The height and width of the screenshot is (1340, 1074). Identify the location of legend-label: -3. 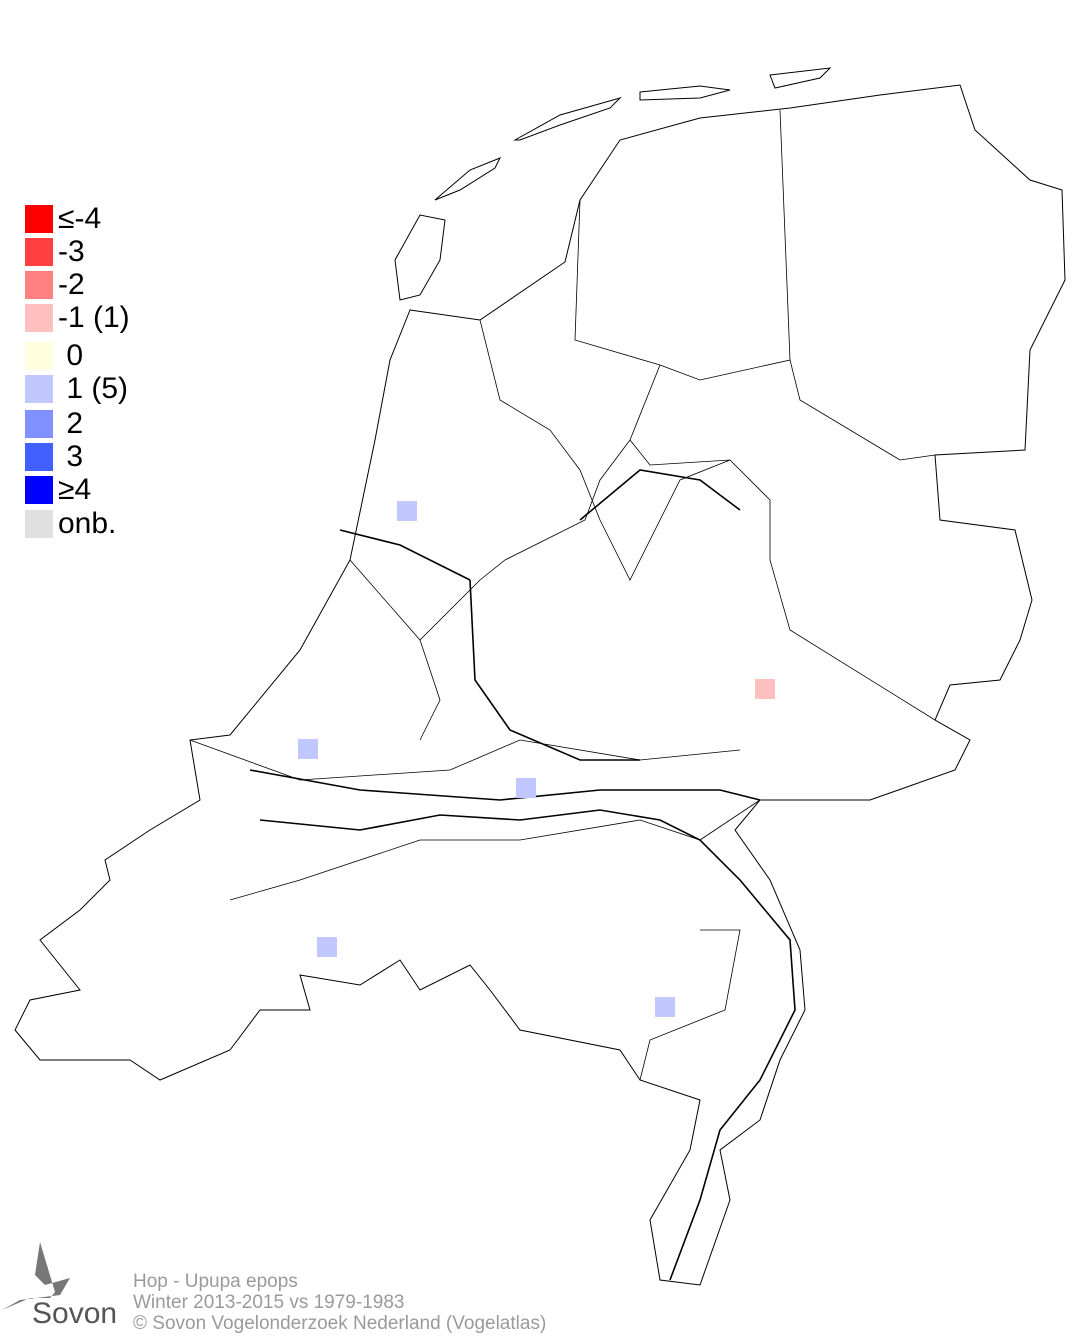
(71, 251).